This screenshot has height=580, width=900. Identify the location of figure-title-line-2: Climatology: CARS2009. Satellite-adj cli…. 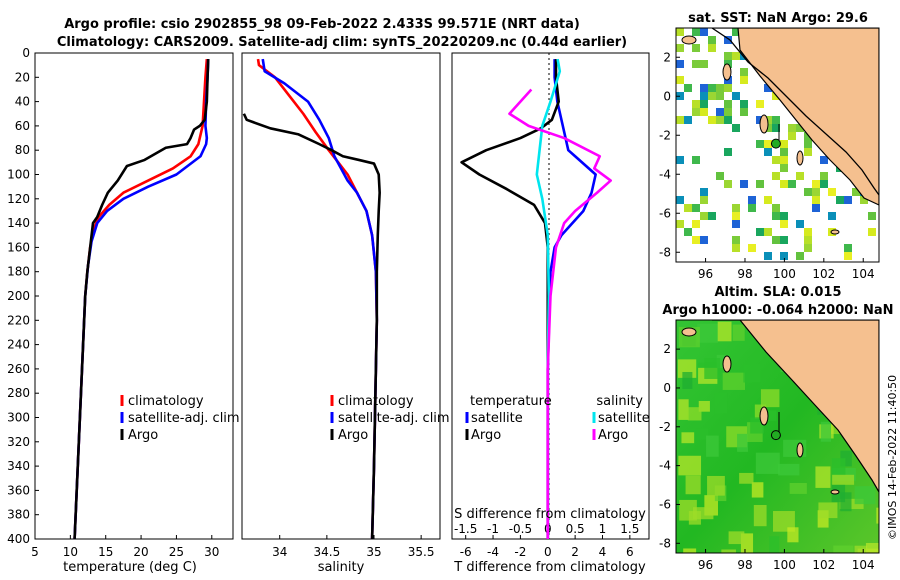
(342, 42).